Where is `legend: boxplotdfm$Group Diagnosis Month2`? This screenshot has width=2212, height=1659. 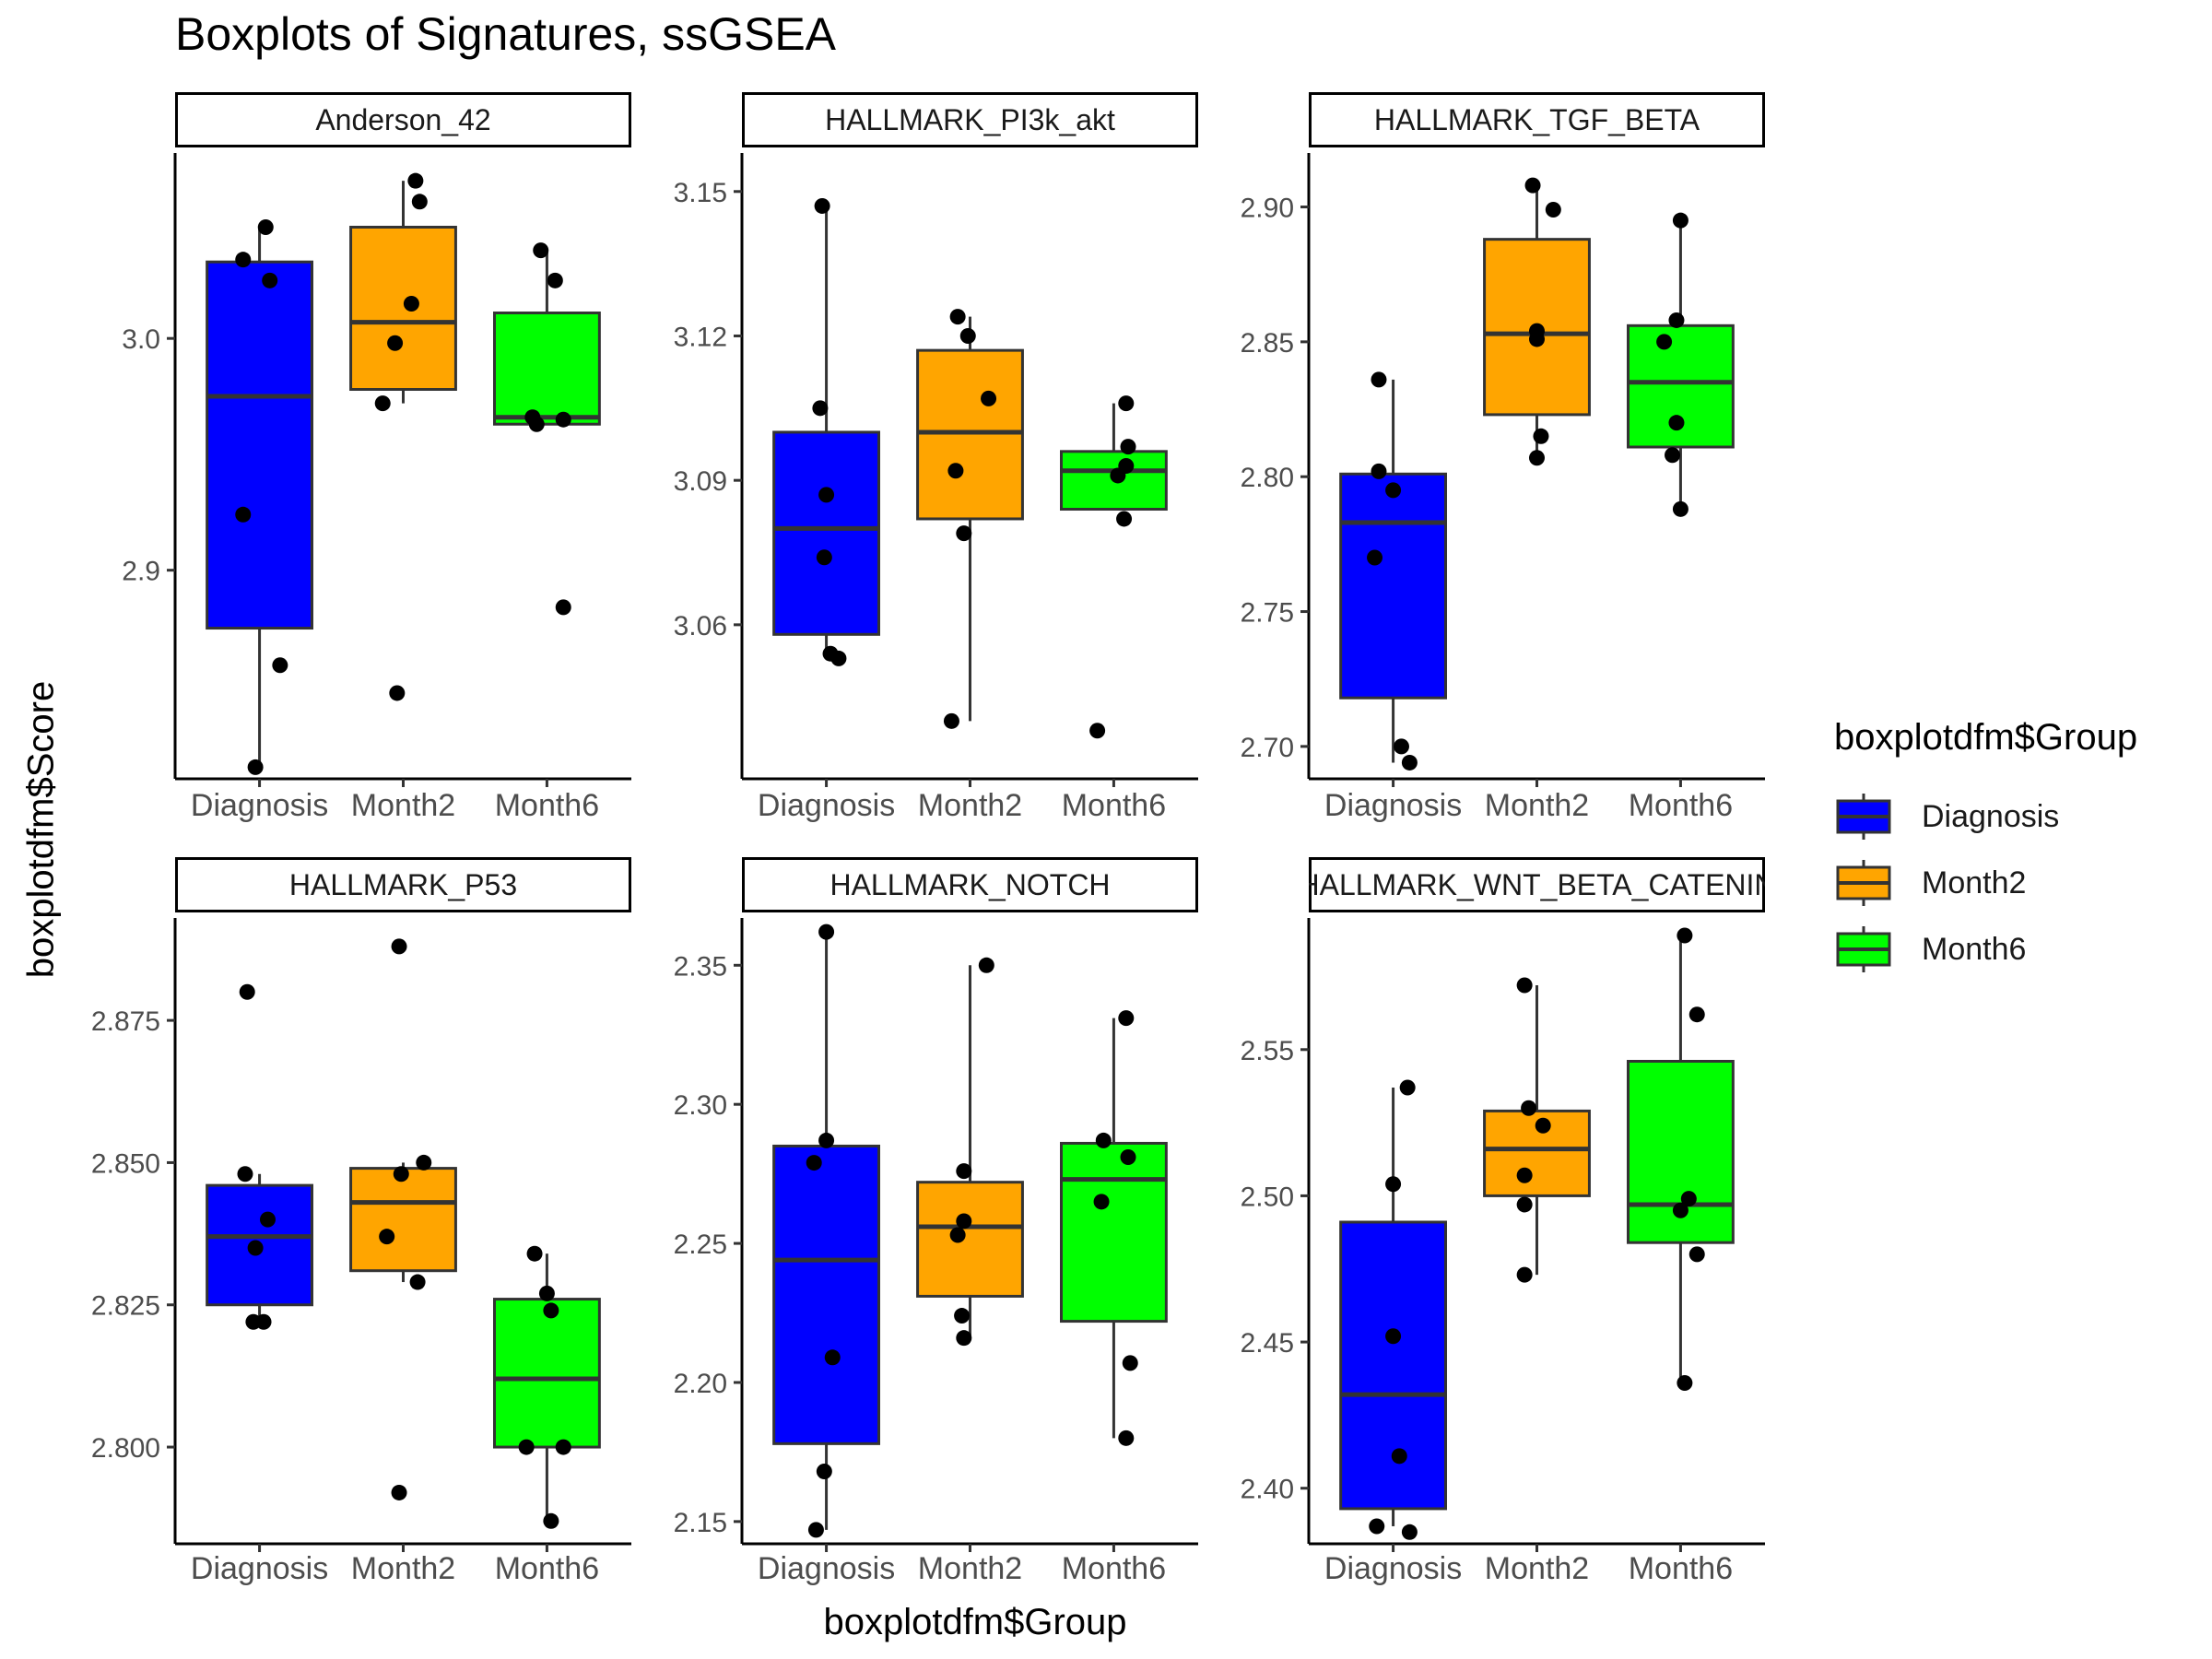 legend: boxplotdfm$Group Diagnosis Month2 is located at coordinates (1985, 844).